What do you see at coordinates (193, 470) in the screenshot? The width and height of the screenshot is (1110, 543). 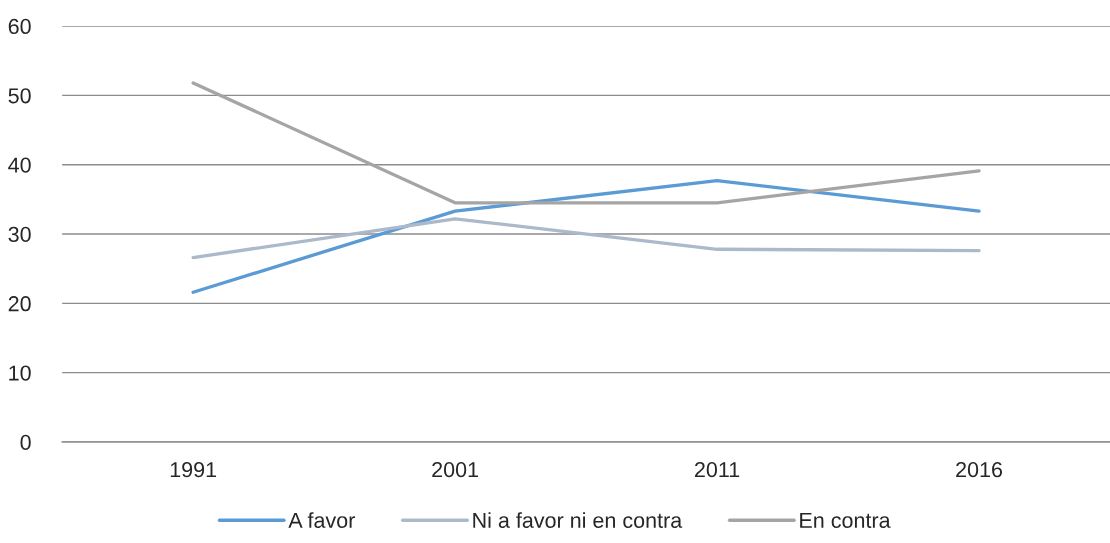 I see `x-tick-label: 1991` at bounding box center [193, 470].